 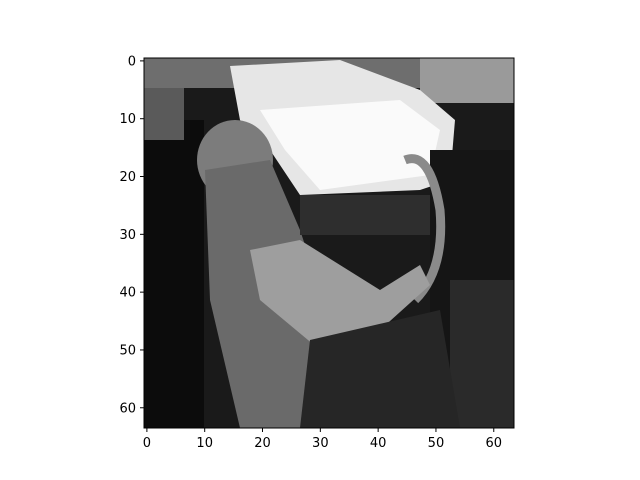 I want to click on right-lower-texture, so click(x=482, y=354).